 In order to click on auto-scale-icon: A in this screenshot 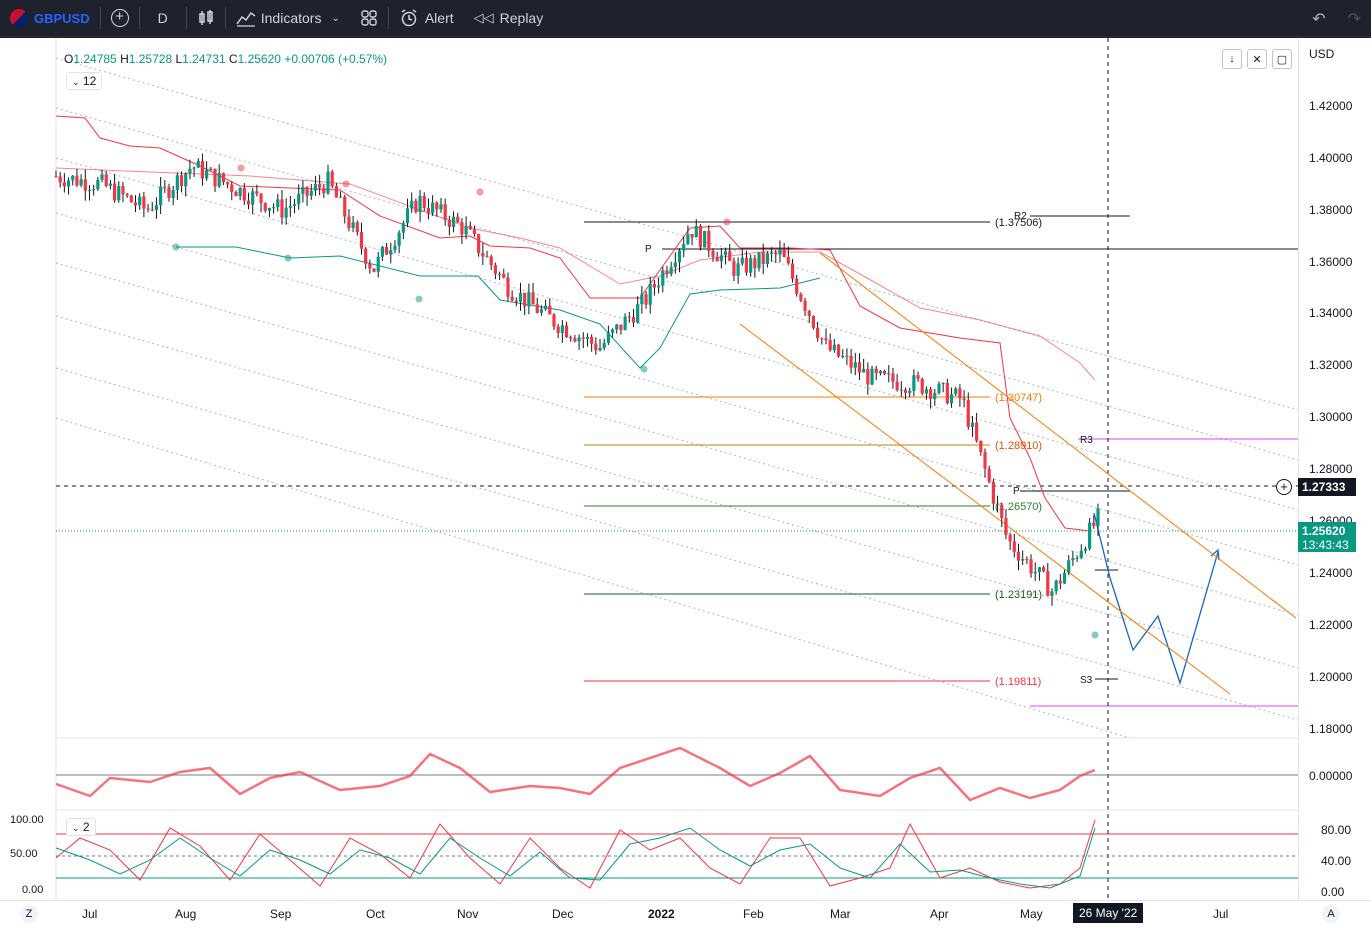, I will do `click(1331, 914)`.